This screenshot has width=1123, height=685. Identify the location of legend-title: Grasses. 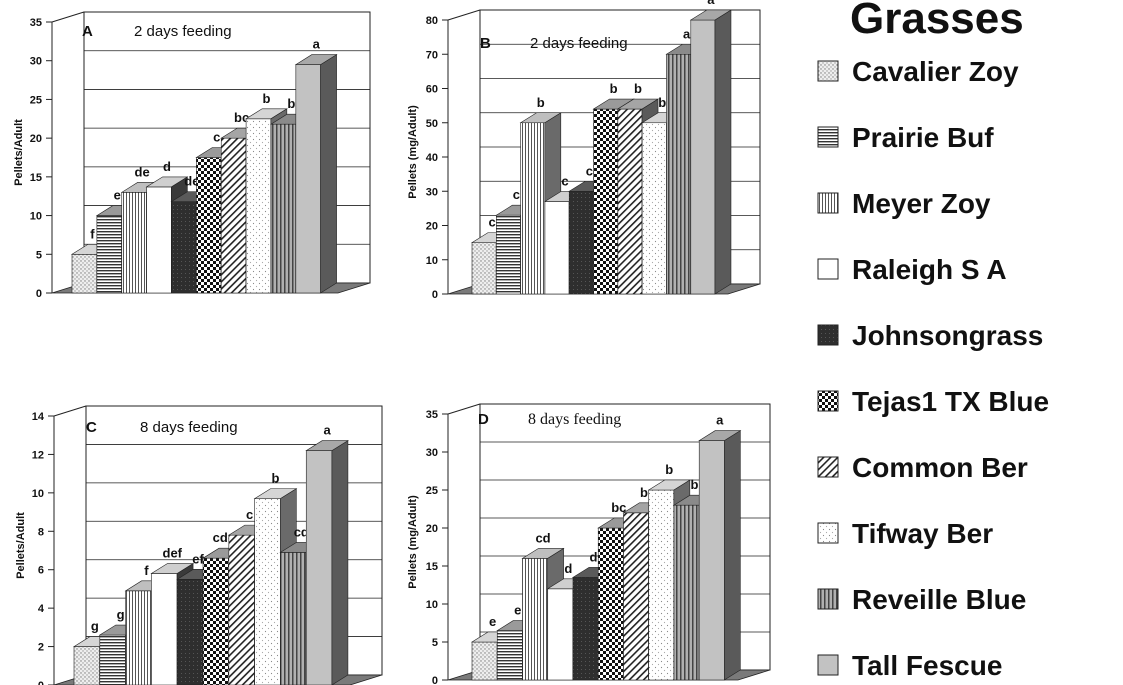
(937, 21).